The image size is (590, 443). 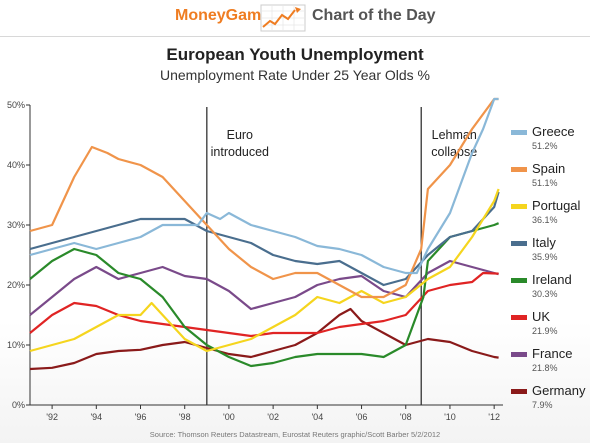 What do you see at coordinates (552, 353) in the screenshot?
I see `legend-label-france: France` at bounding box center [552, 353].